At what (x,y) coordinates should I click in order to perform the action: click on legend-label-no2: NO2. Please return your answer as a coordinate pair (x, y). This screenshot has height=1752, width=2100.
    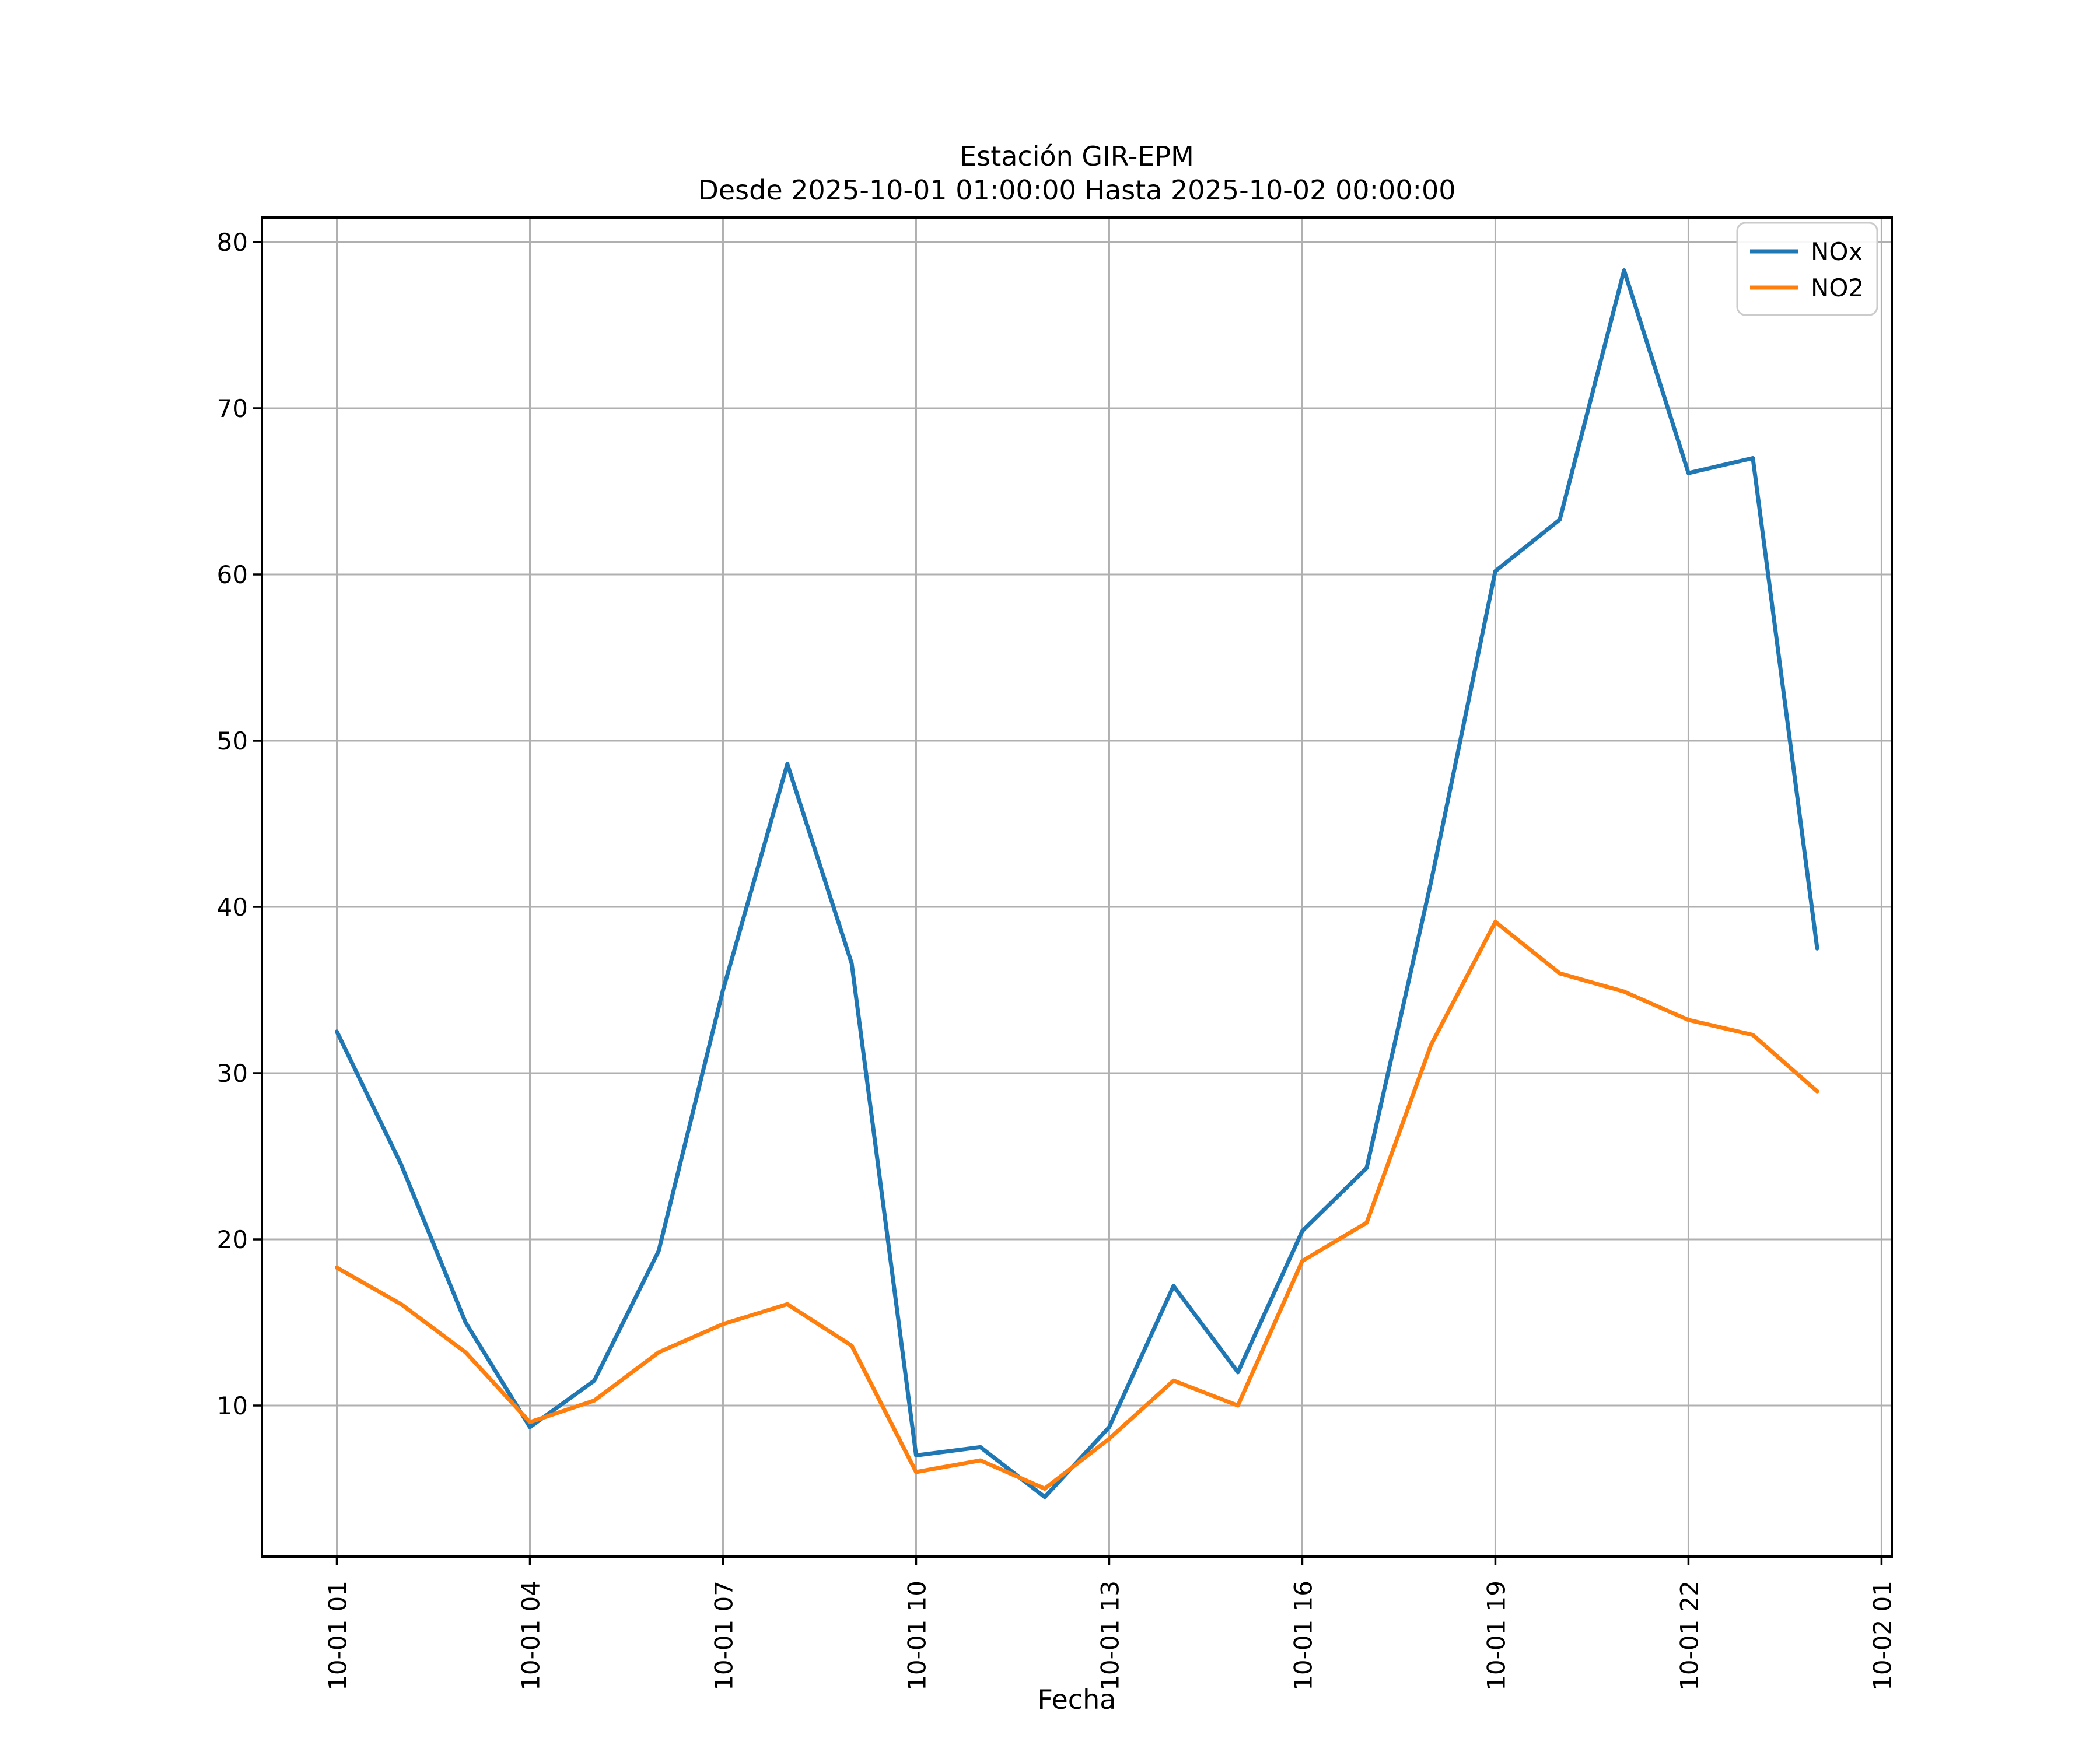
    Looking at the image, I should click on (1838, 288).